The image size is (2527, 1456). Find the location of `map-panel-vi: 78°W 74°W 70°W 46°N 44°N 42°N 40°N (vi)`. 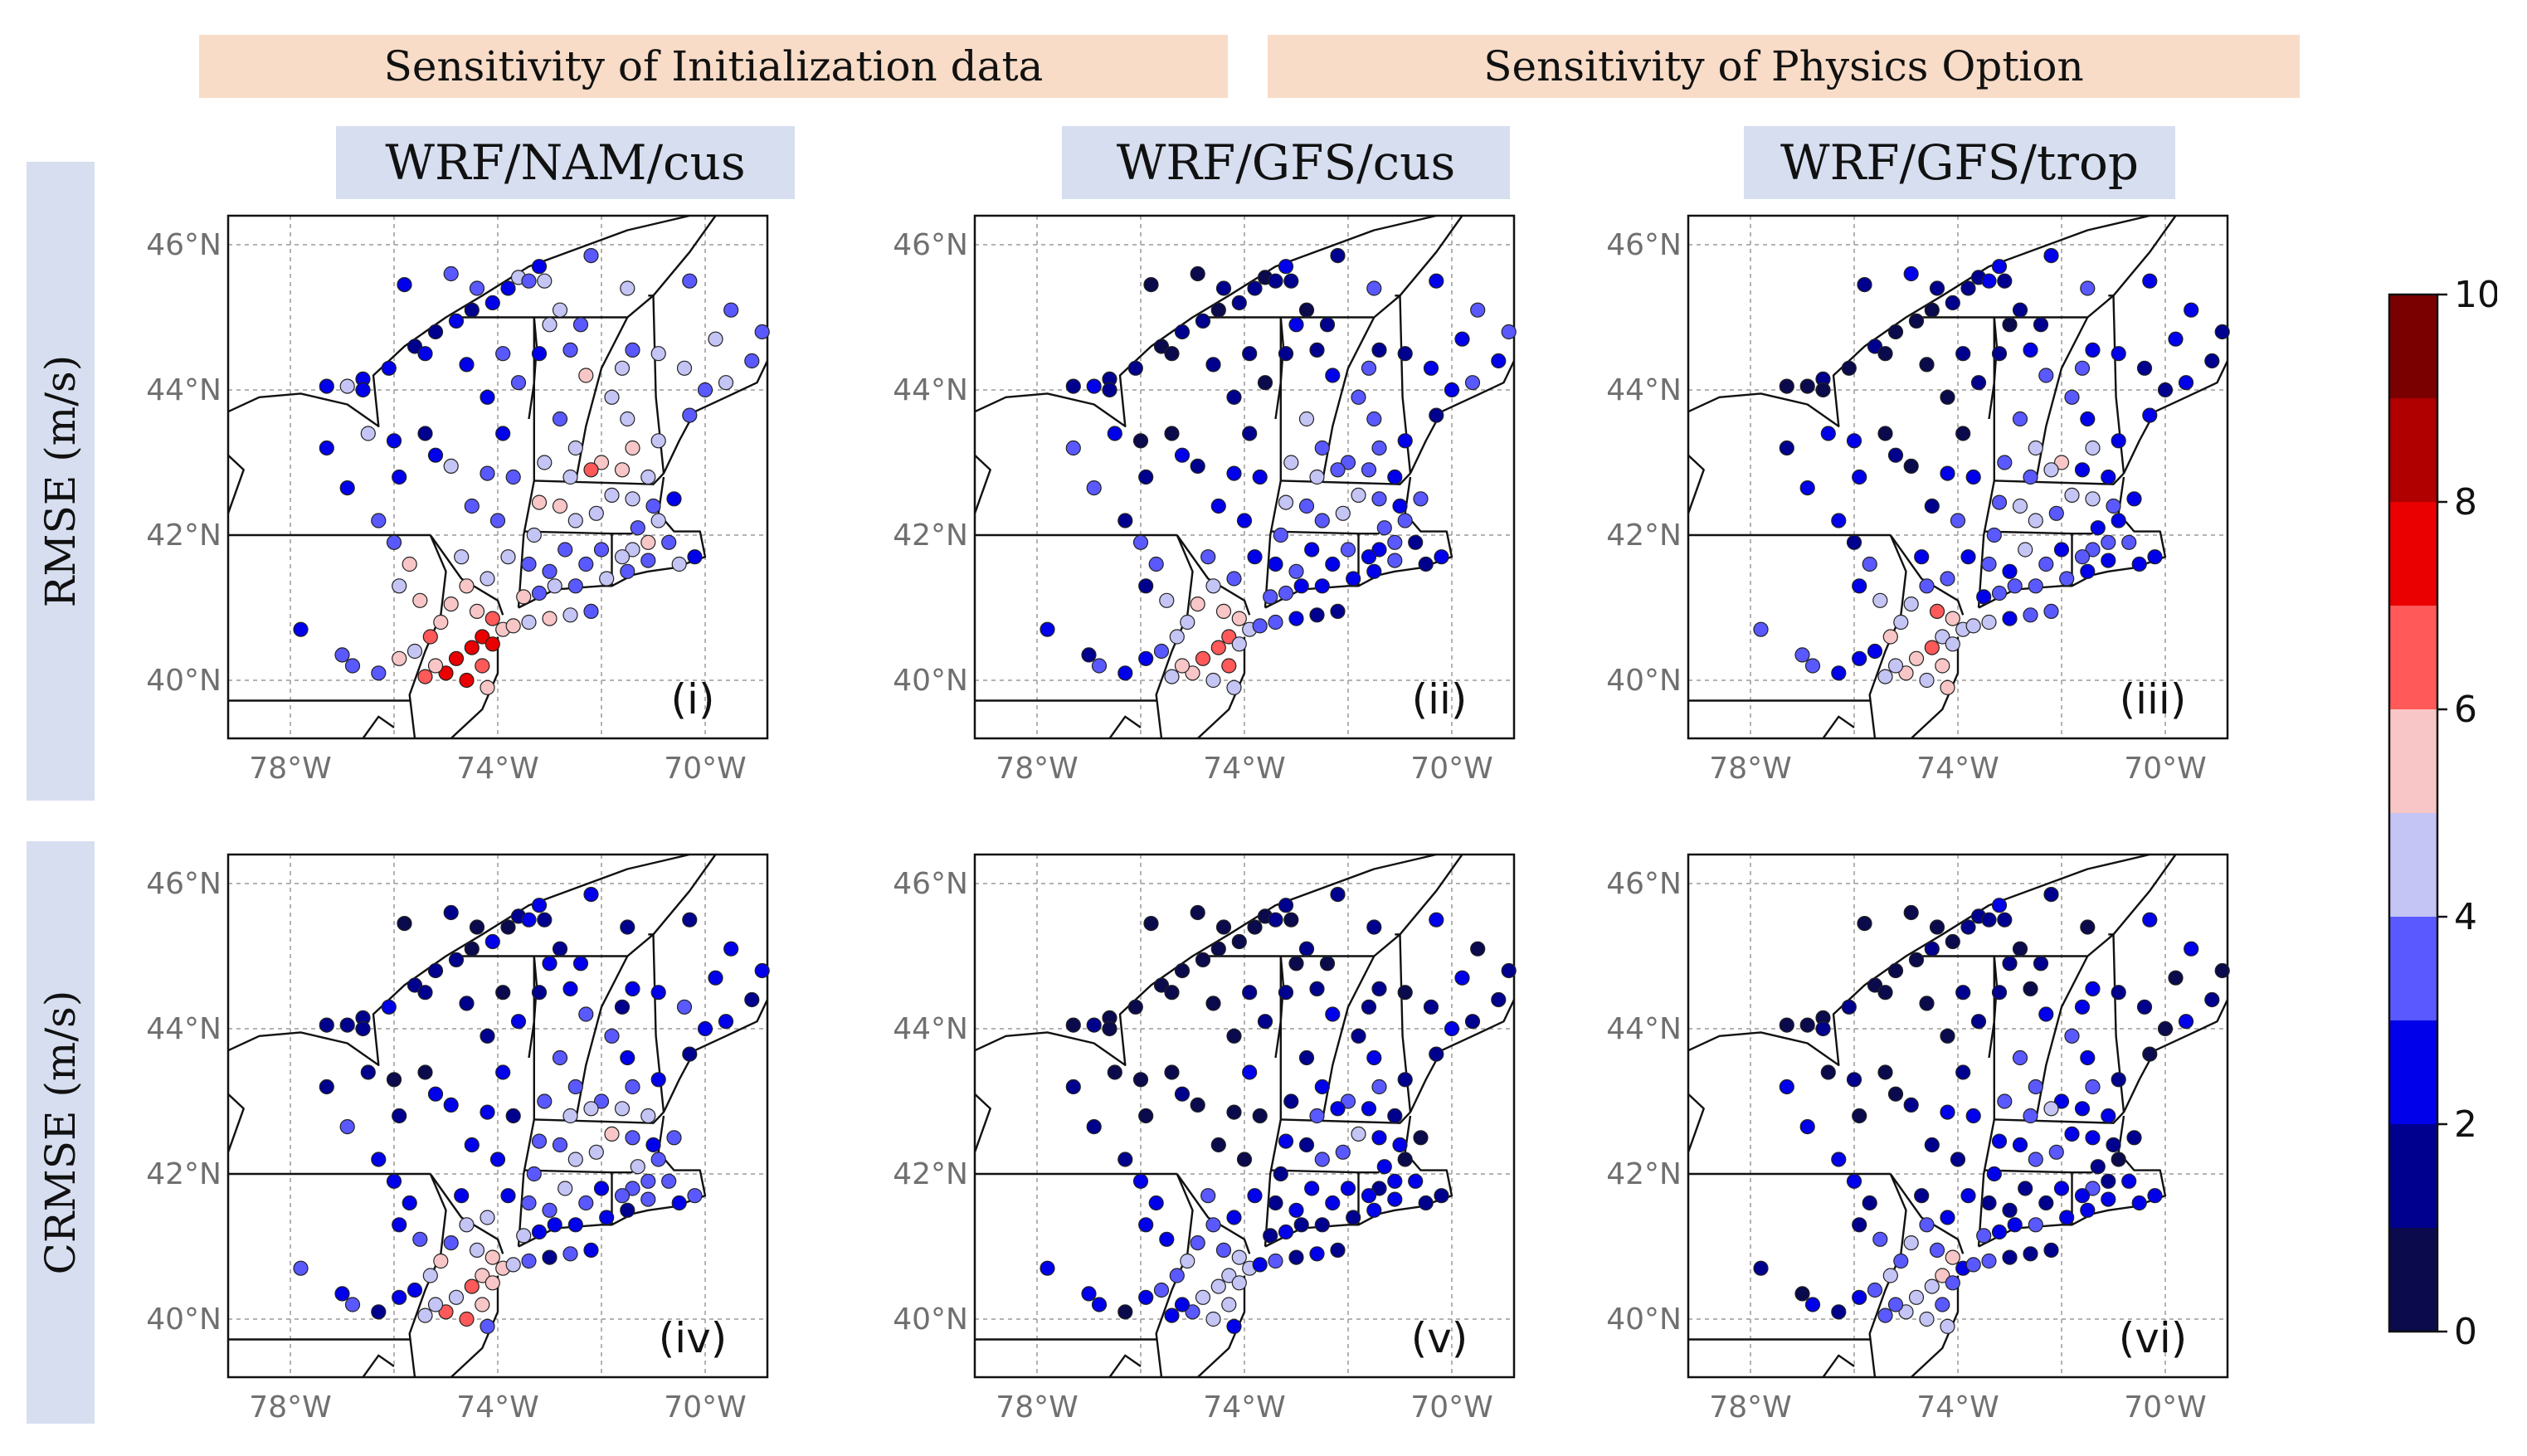

map-panel-vi: 78°W 74°W 70°W 46°N 44°N 42°N 40°N (vi) is located at coordinates (1908, 1149).